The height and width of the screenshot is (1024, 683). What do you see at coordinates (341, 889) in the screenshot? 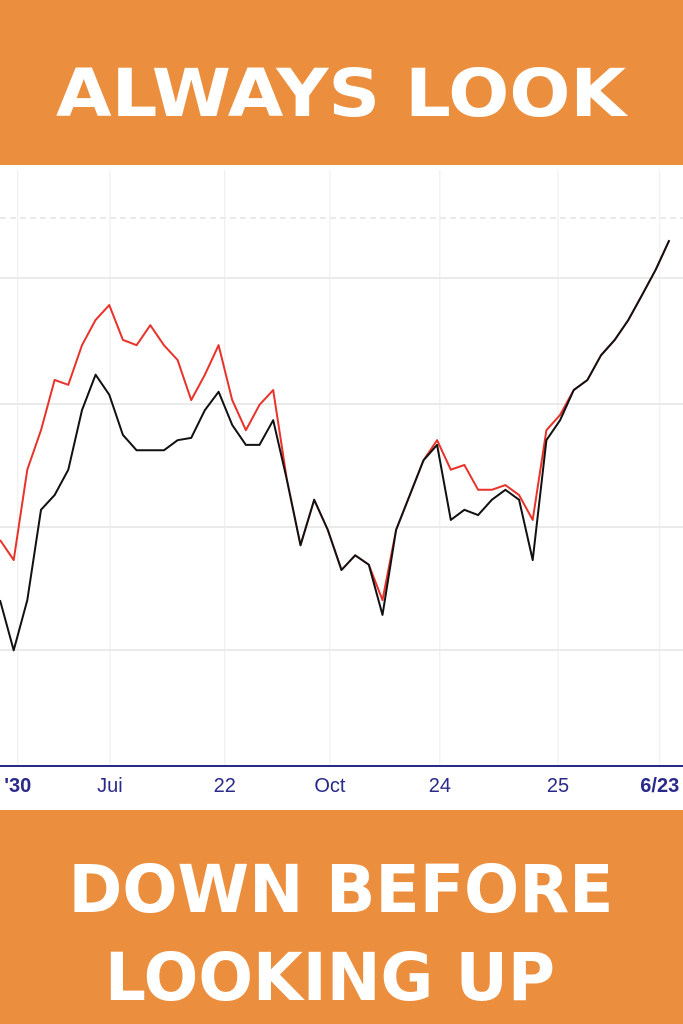
I see `footer-line: DOWN BEFORE` at bounding box center [341, 889].